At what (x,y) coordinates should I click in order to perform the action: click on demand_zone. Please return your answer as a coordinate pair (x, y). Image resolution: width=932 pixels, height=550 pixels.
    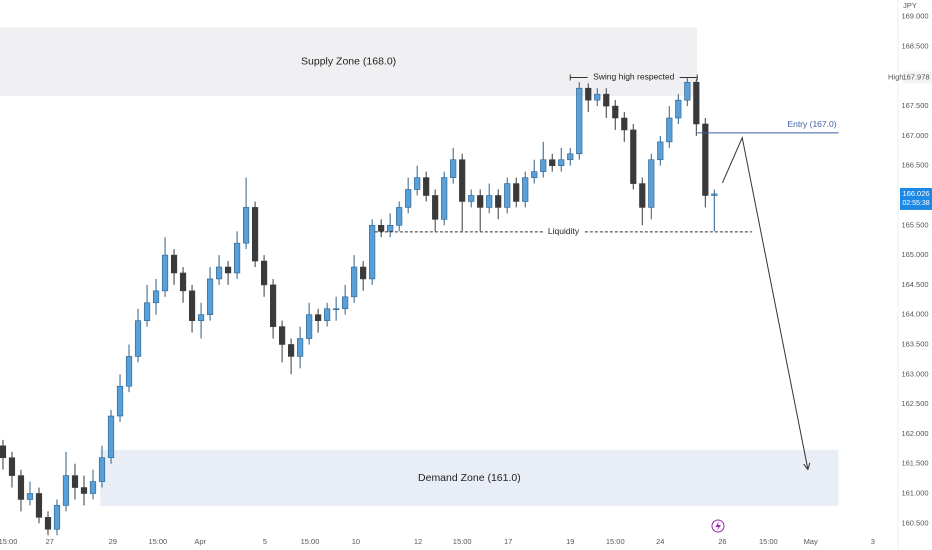
    Looking at the image, I should click on (469, 478).